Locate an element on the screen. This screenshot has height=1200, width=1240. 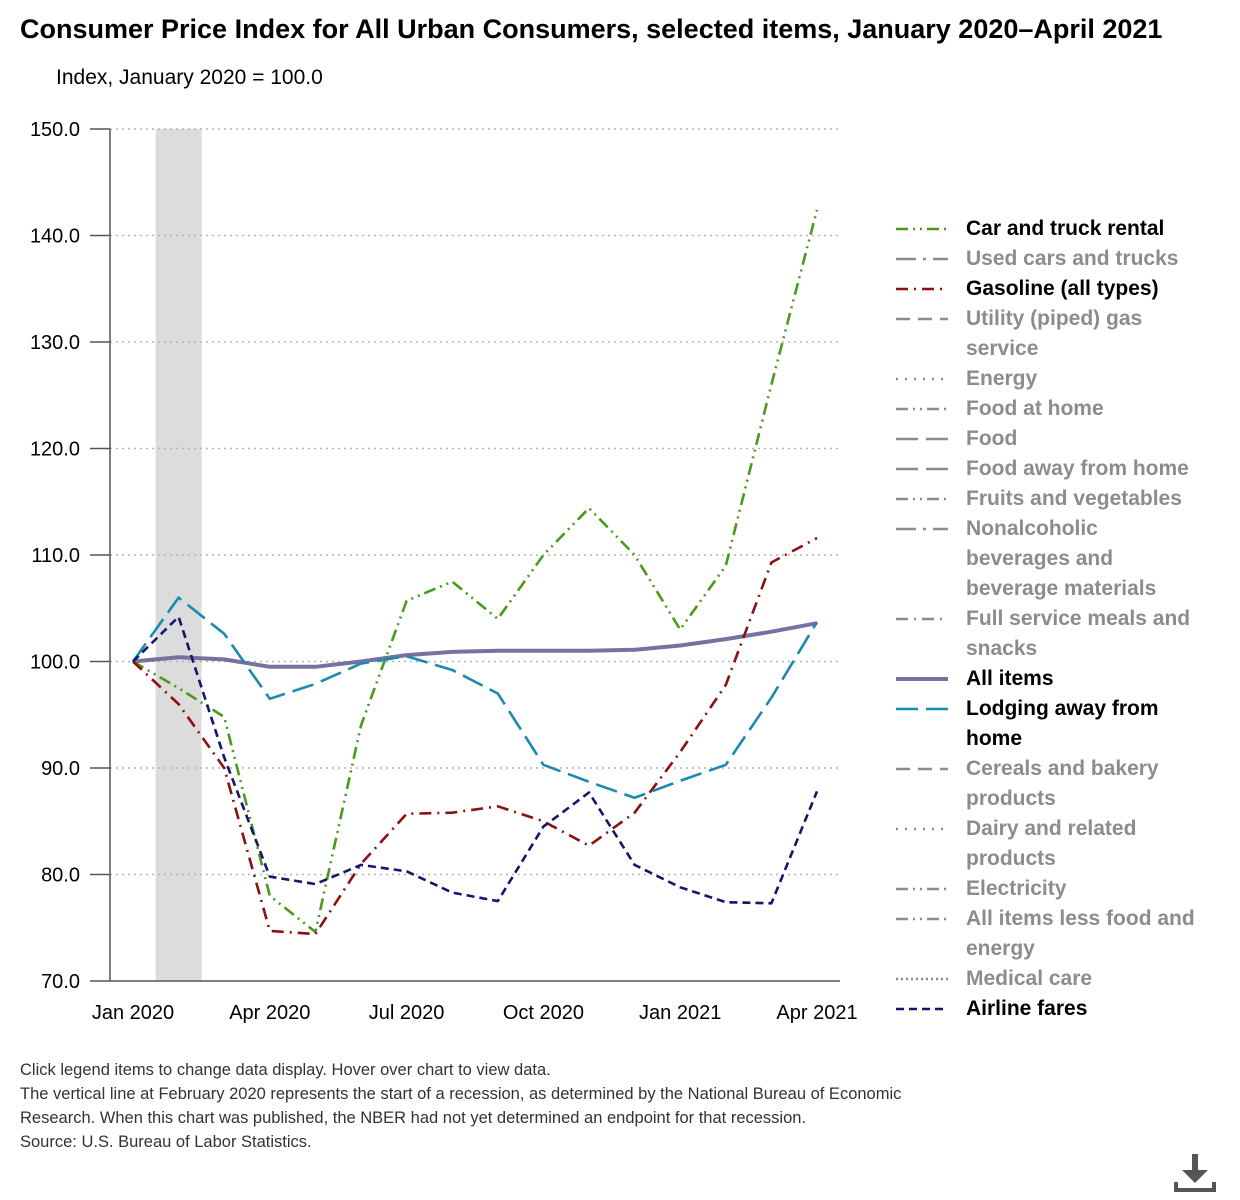
legend-label: Utility (piped) gas service is located at coordinates (1054, 333).